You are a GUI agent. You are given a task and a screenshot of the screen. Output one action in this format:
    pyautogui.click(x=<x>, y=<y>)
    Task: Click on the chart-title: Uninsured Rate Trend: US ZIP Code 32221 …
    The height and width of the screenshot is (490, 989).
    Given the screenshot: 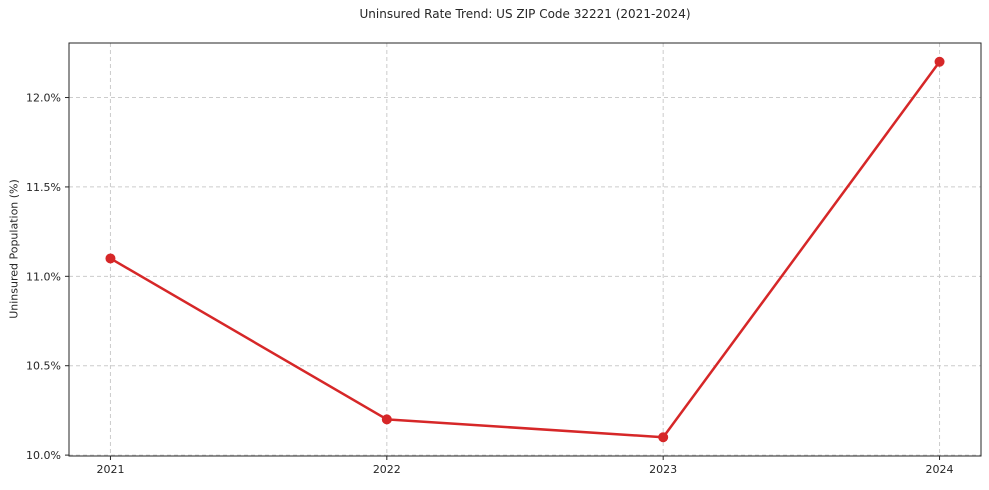 What is the action you would take?
    pyautogui.click(x=525, y=14)
    